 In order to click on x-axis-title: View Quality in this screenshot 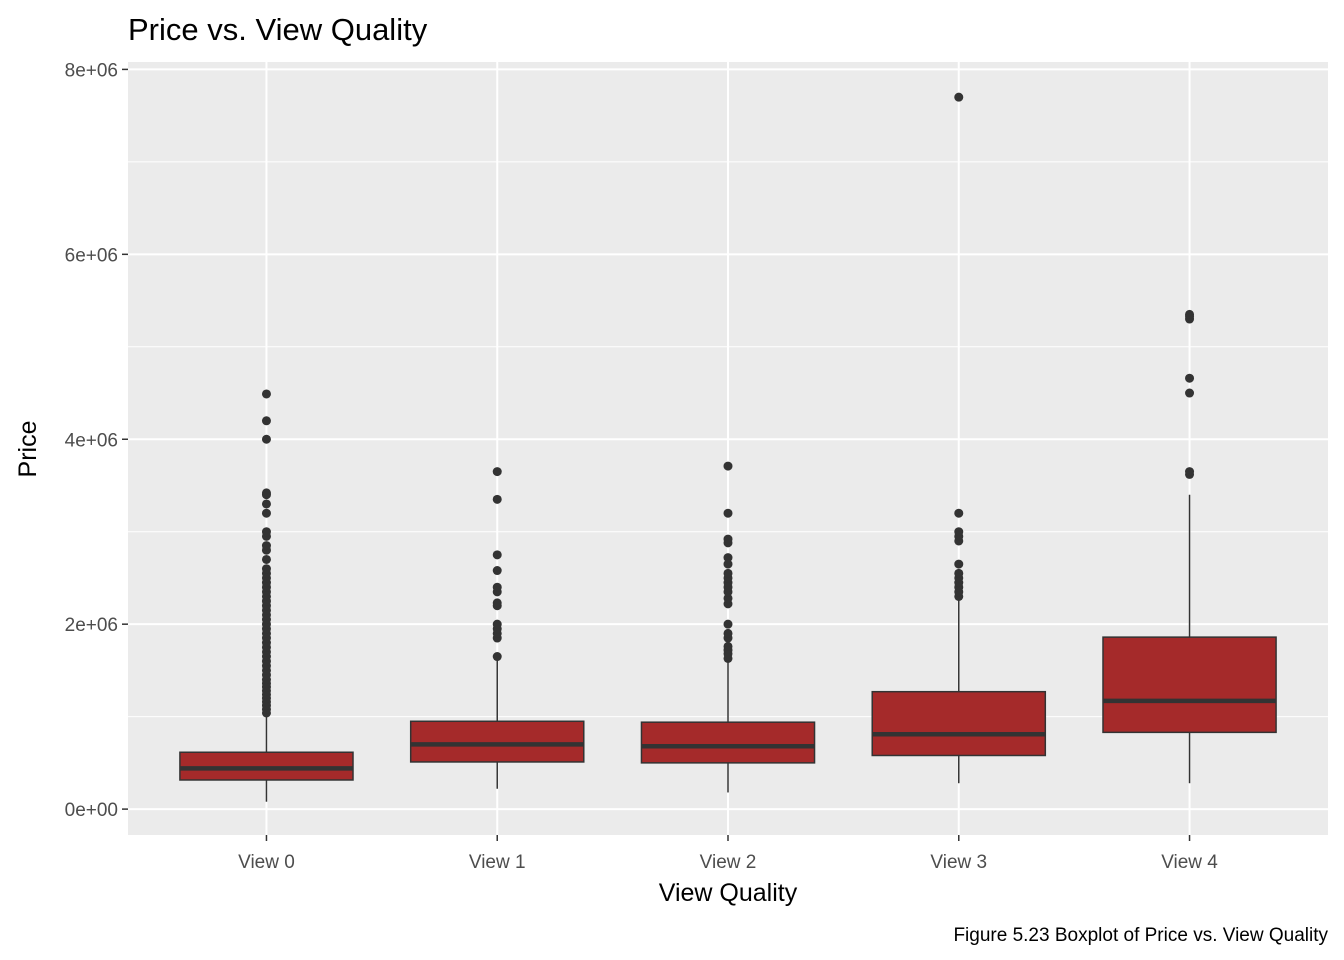, I will do `click(728, 893)`.